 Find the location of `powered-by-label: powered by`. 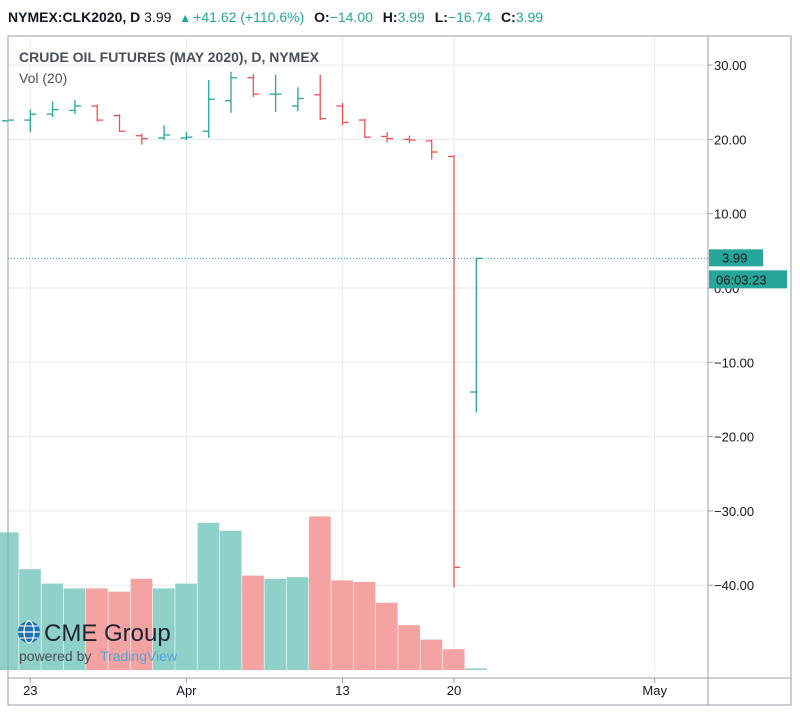

powered-by-label: powered by is located at coordinates (55, 656).